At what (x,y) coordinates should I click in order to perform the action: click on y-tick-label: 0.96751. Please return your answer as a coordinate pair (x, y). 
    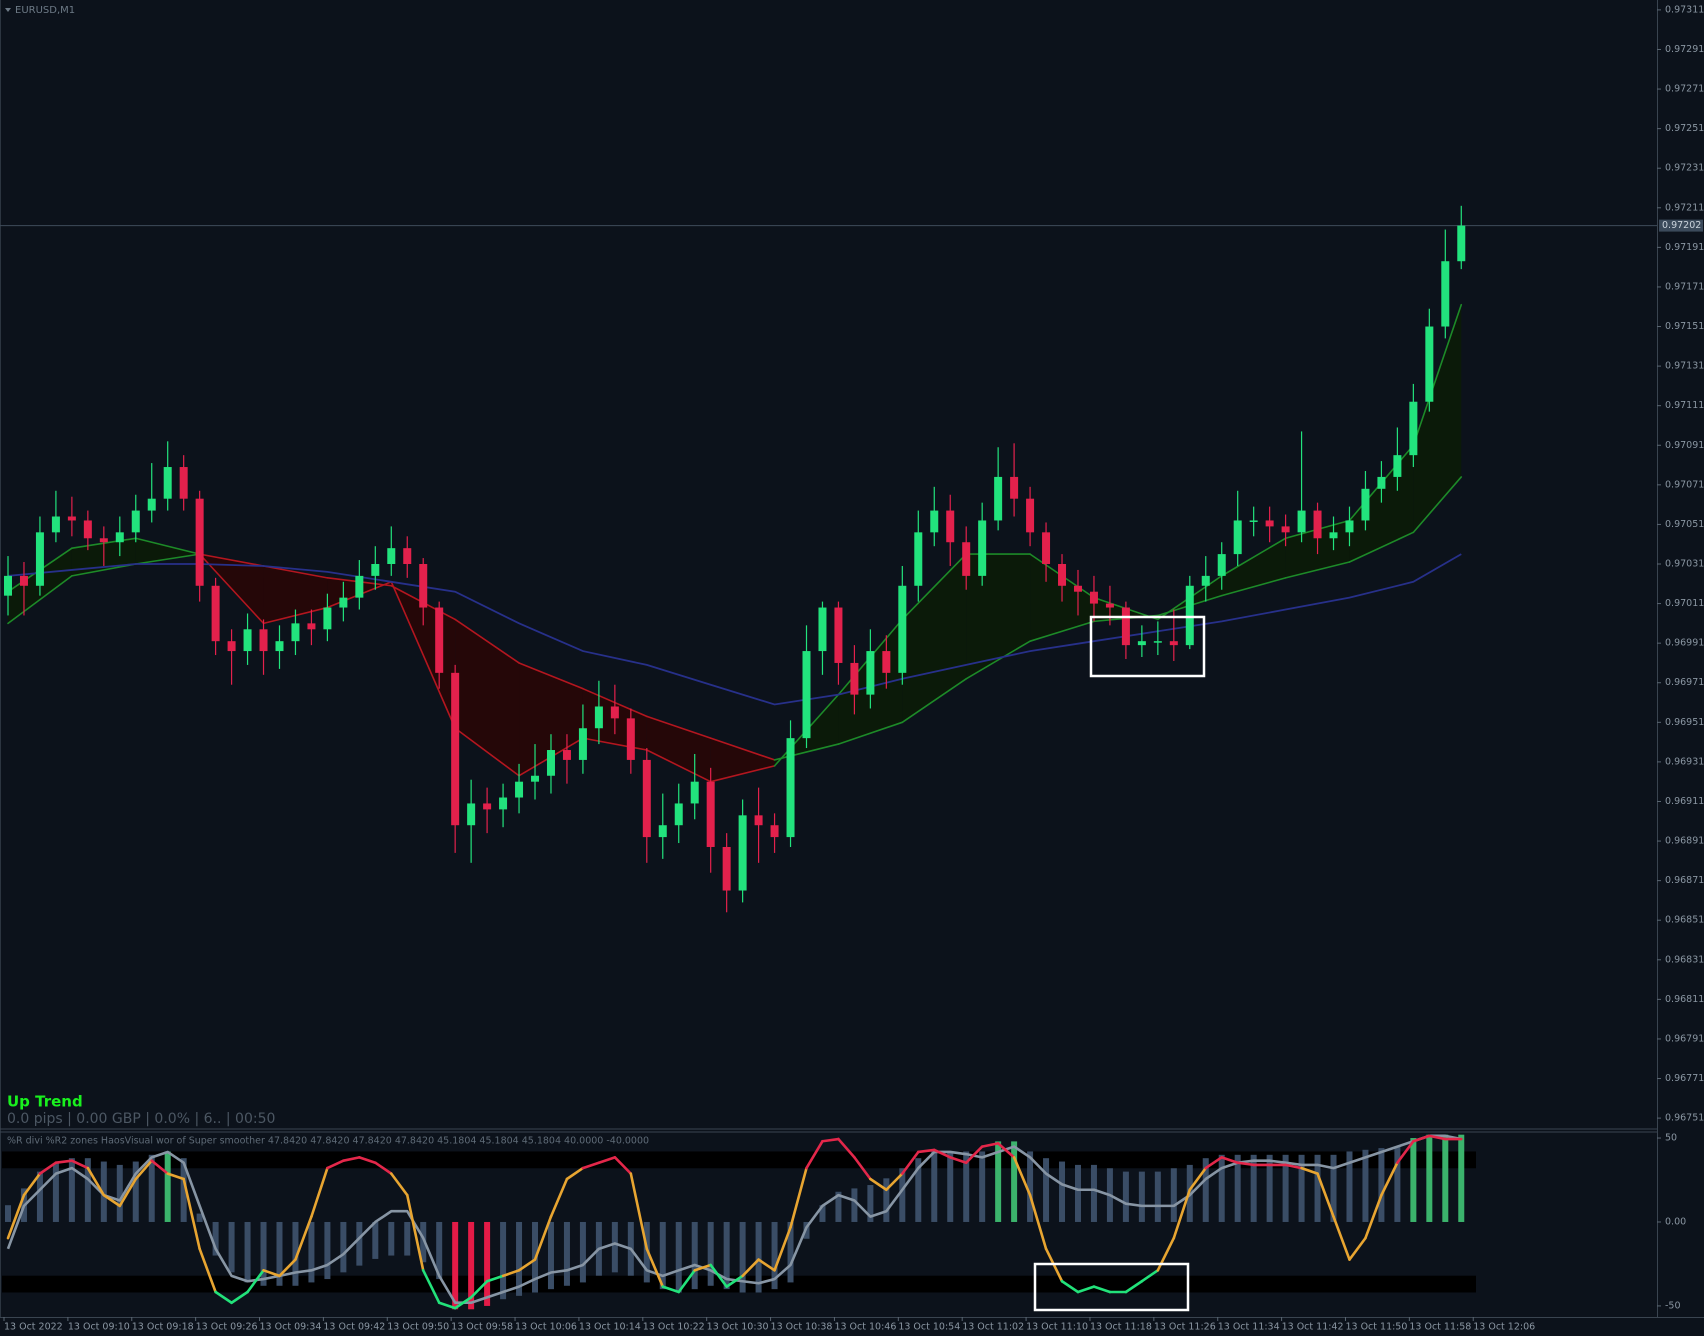
    Looking at the image, I should click on (1684, 1118).